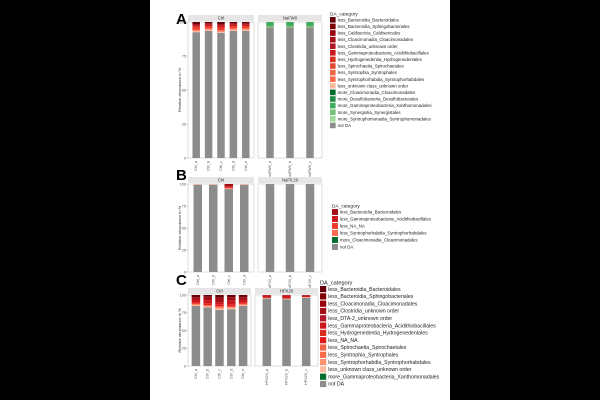 This screenshot has height=400, width=600. Describe the element at coordinates (306, 377) in the screenshot. I see `x-tick-label: HPX20_c` at that location.